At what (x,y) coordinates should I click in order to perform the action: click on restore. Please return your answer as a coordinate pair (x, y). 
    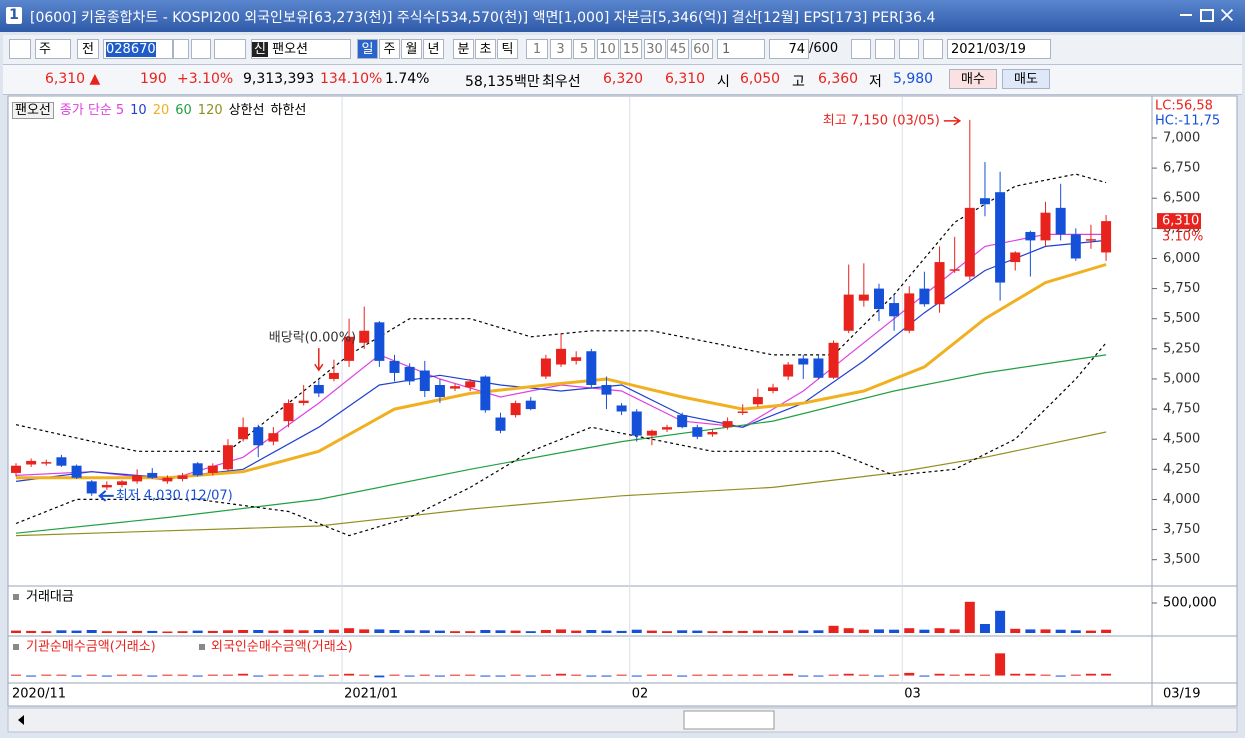
    Looking at the image, I should click on (1207, 15).